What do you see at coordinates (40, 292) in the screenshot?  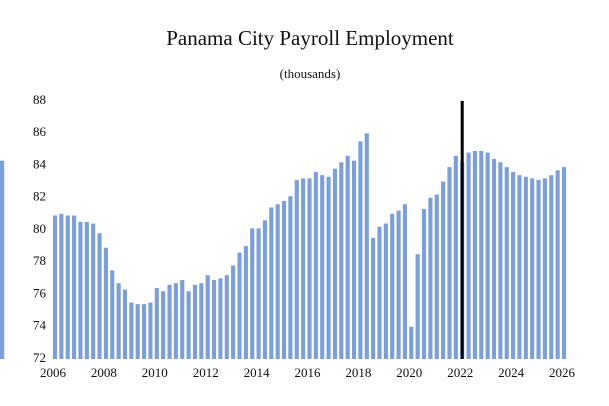 I see `y-tick-label: 76` at bounding box center [40, 292].